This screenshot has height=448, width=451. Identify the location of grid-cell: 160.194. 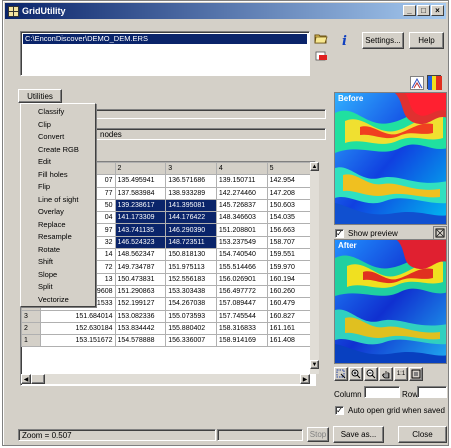
(290, 279).